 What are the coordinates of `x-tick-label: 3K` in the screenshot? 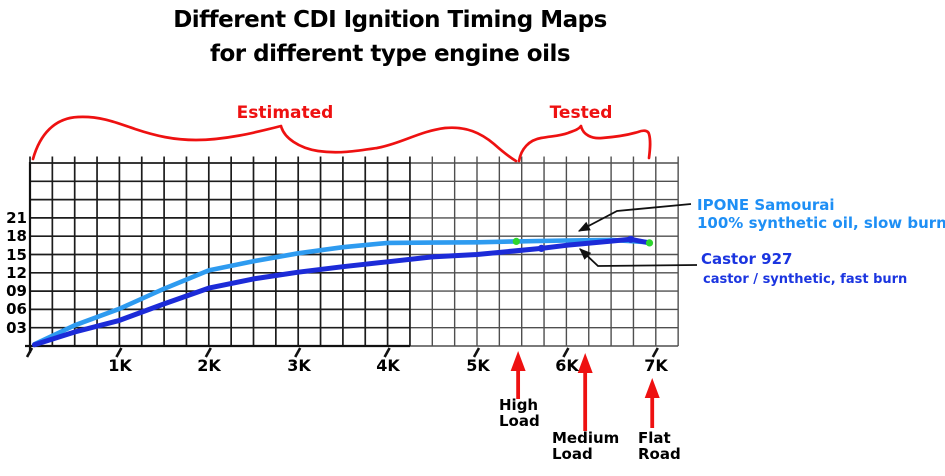 It's located at (299, 365).